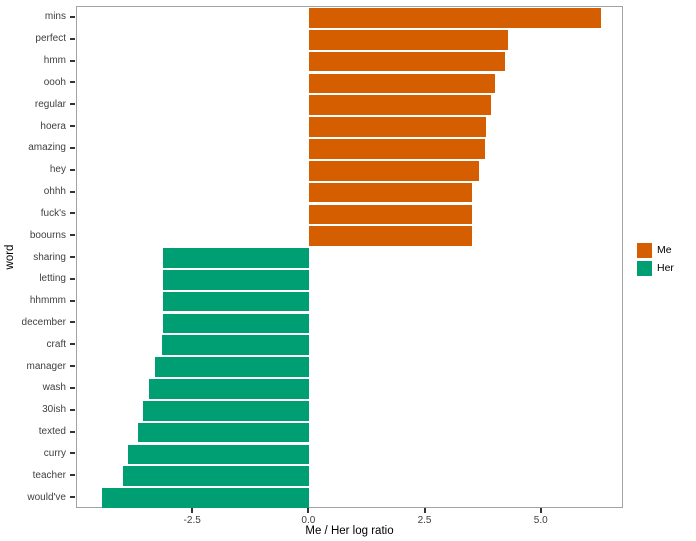 This screenshot has width=696, height=541. I want to click on bar-ohhh, so click(391, 192).